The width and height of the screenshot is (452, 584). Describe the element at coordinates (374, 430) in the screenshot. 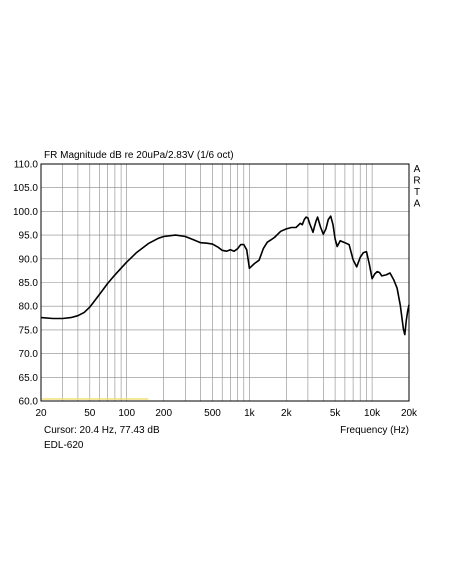

I see `x-axis-label: Frequency (Hz)` at that location.